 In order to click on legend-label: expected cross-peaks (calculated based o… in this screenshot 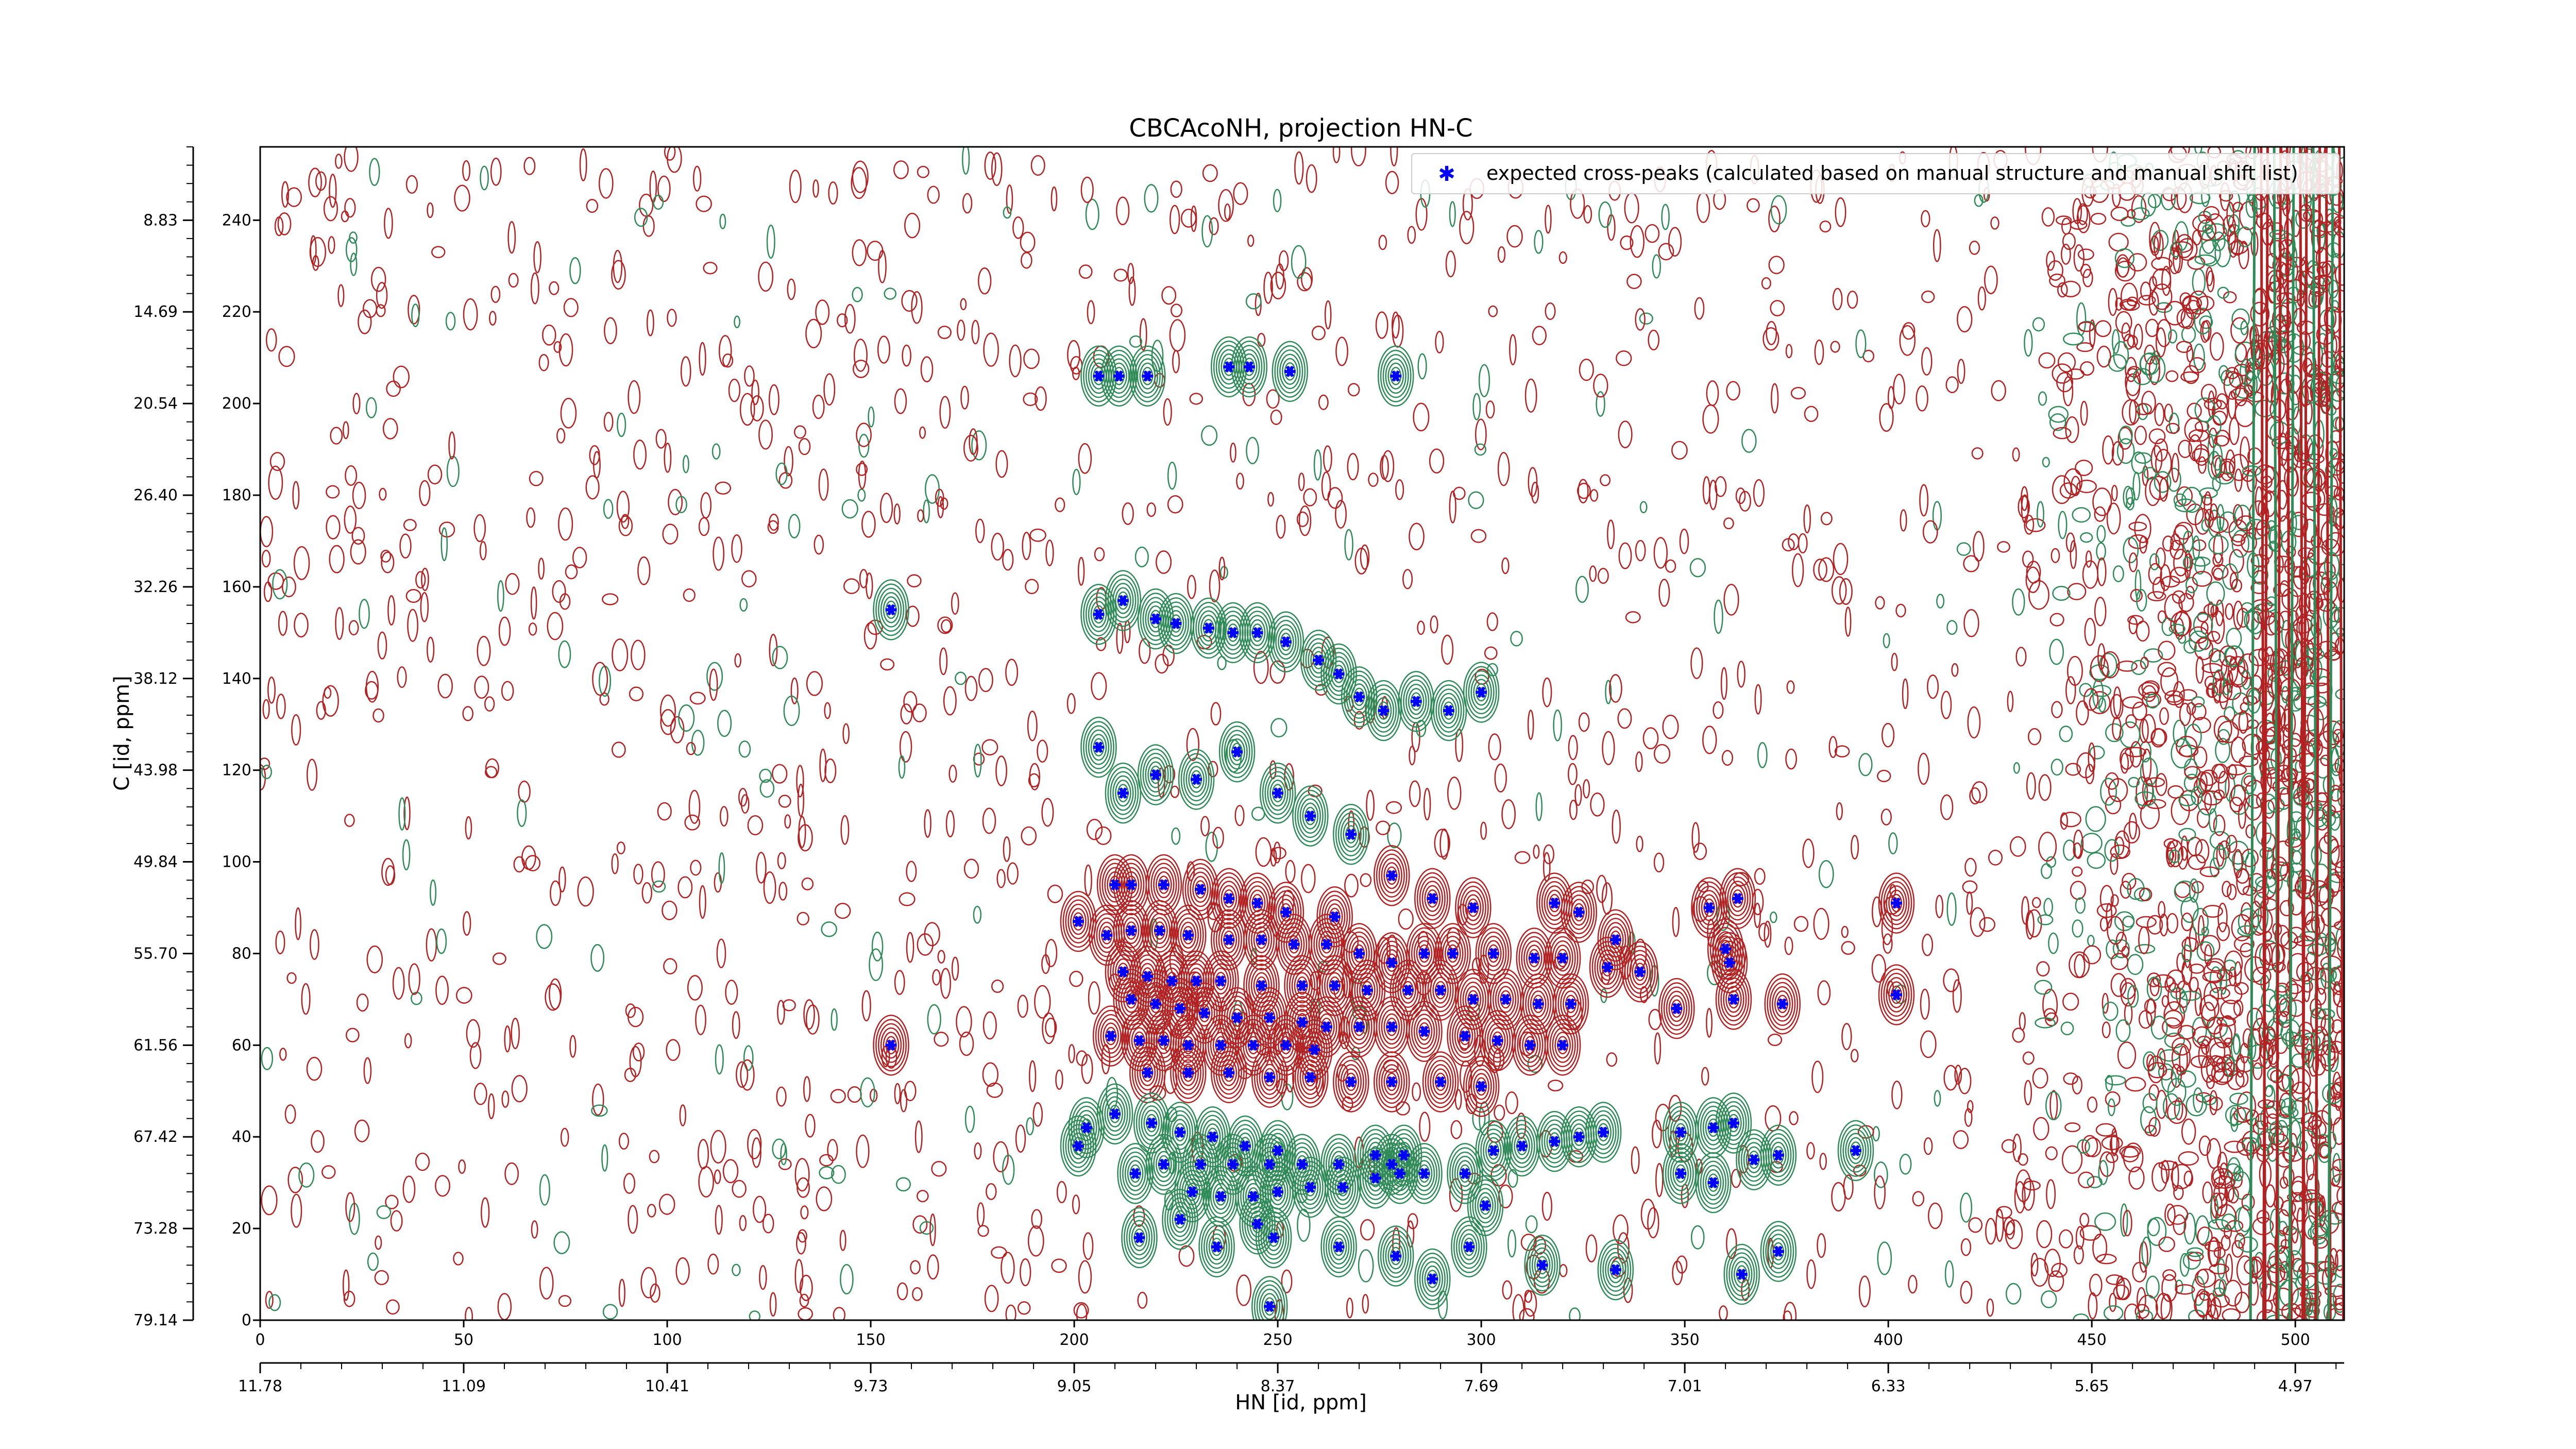, I will do `click(1892, 173)`.